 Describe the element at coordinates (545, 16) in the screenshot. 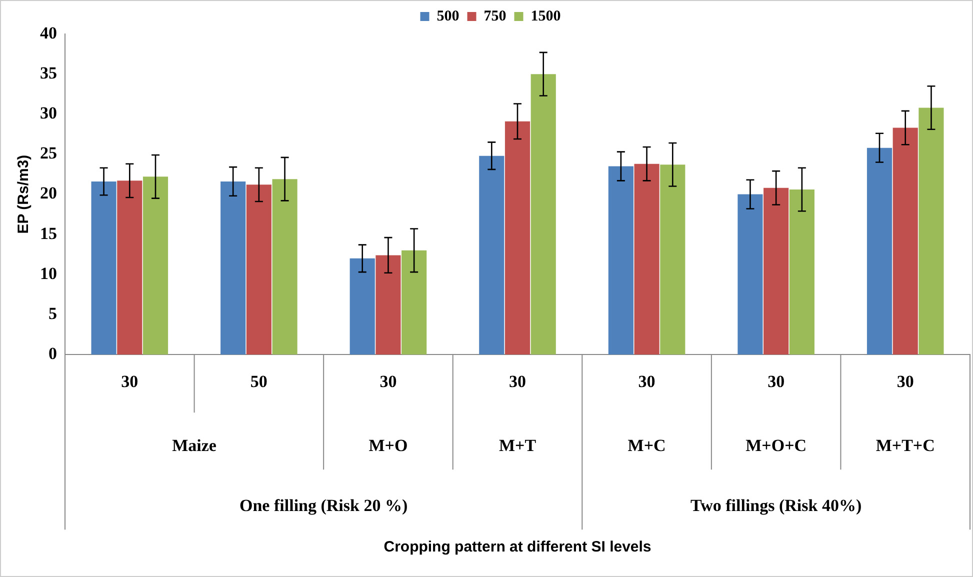

I see `legend-label: 1500` at that location.